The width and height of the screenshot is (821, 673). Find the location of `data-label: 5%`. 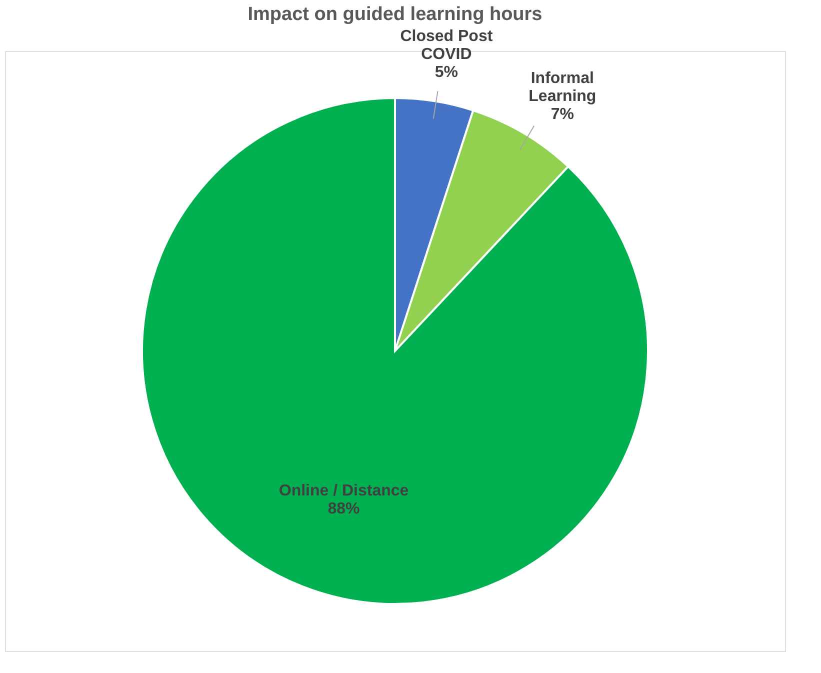

data-label: 5% is located at coordinates (446, 73).